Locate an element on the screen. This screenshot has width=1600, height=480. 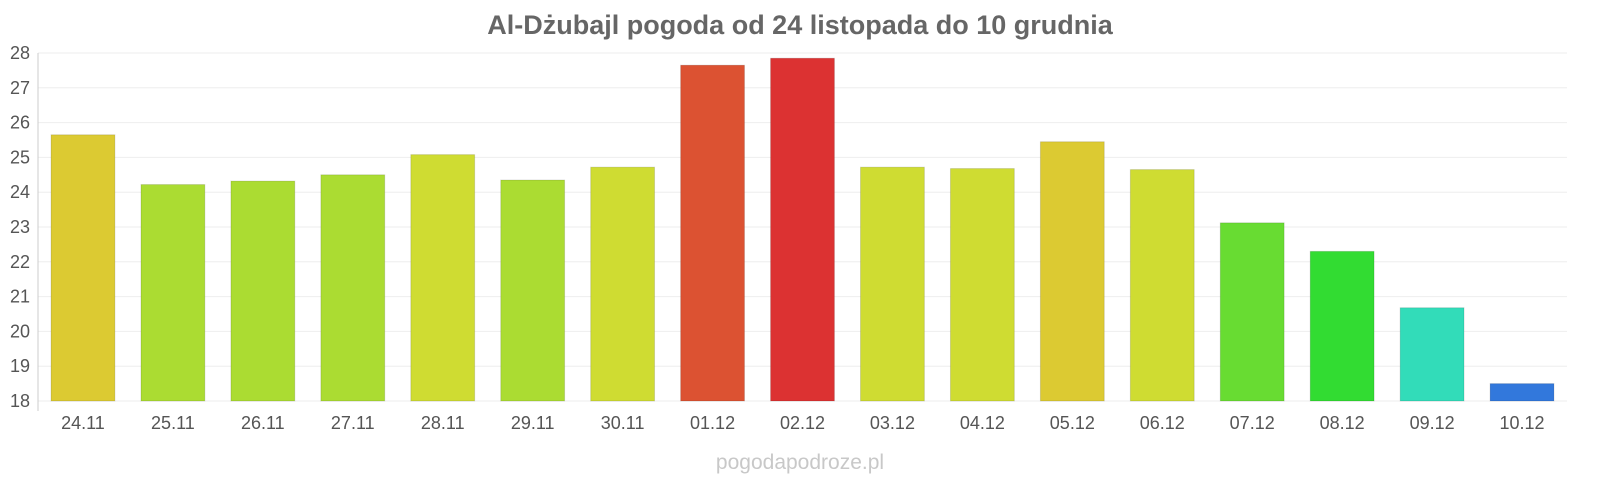
bar-25.11 is located at coordinates (173, 293).